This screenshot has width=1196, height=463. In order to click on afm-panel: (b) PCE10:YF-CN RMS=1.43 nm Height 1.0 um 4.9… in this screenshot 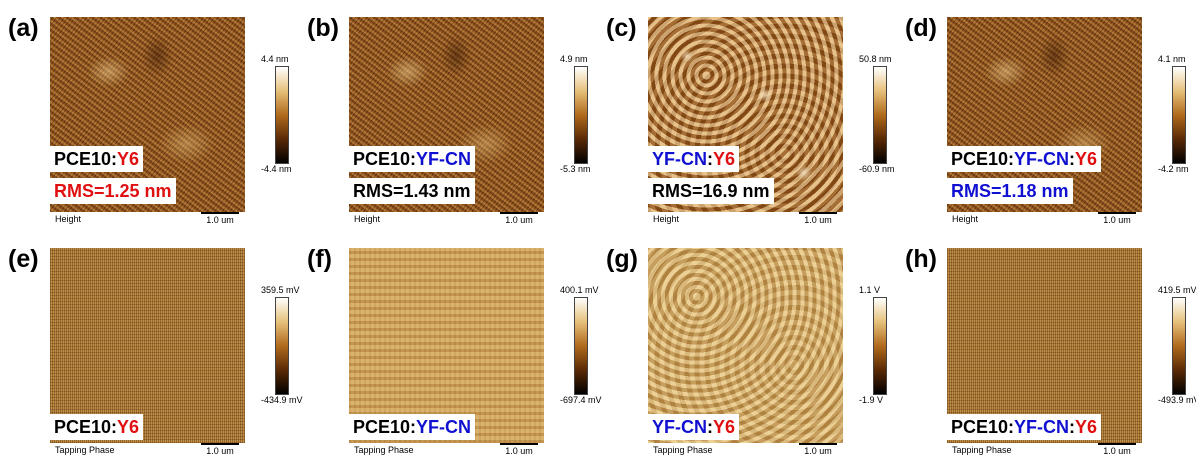, I will do `click(448, 115)`.